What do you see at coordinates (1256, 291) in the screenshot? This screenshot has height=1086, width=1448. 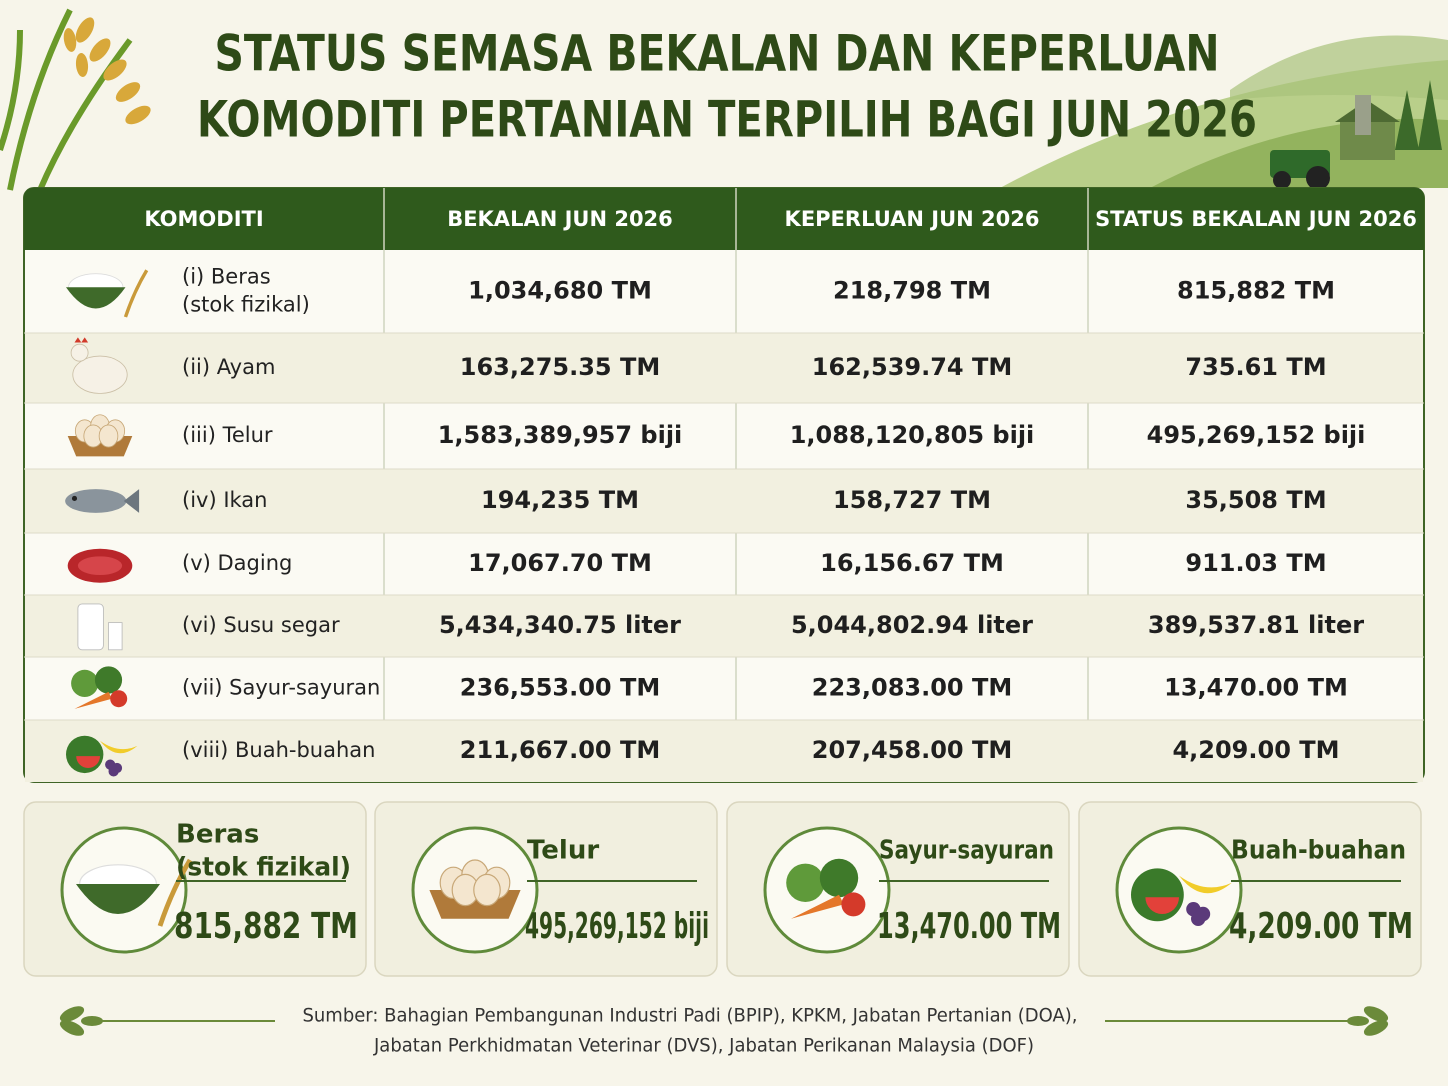 I see `cell-value: 815,882 TM` at bounding box center [1256, 291].